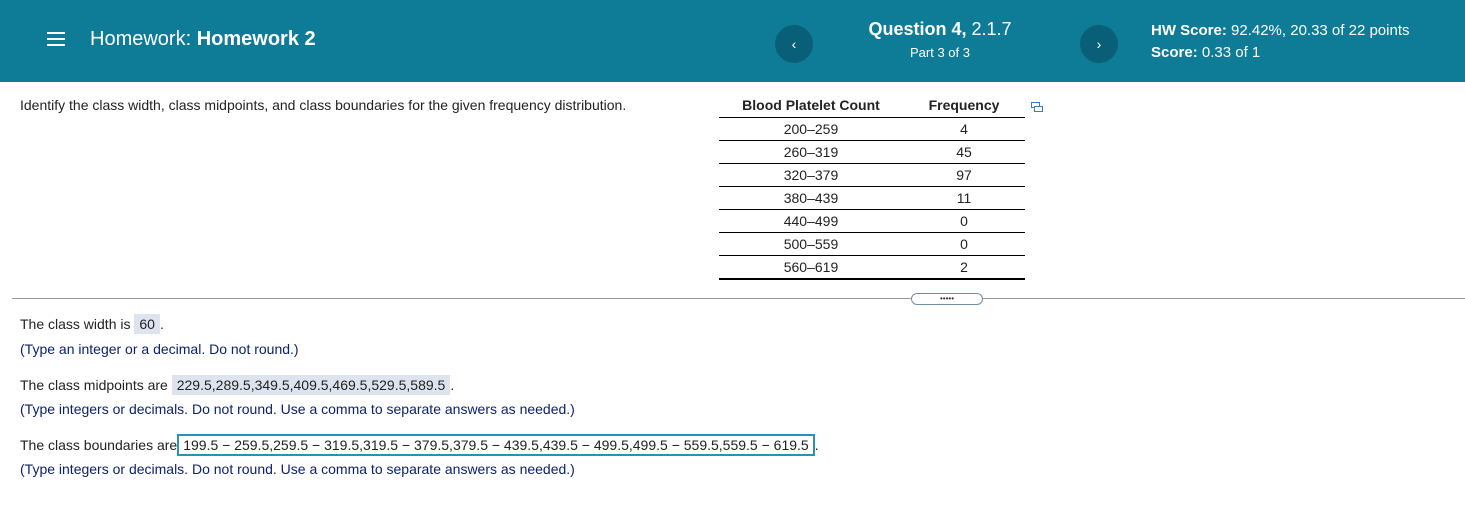 The width and height of the screenshot is (1465, 517). What do you see at coordinates (147, 324) in the screenshot?
I see `class-width-answer: 60` at bounding box center [147, 324].